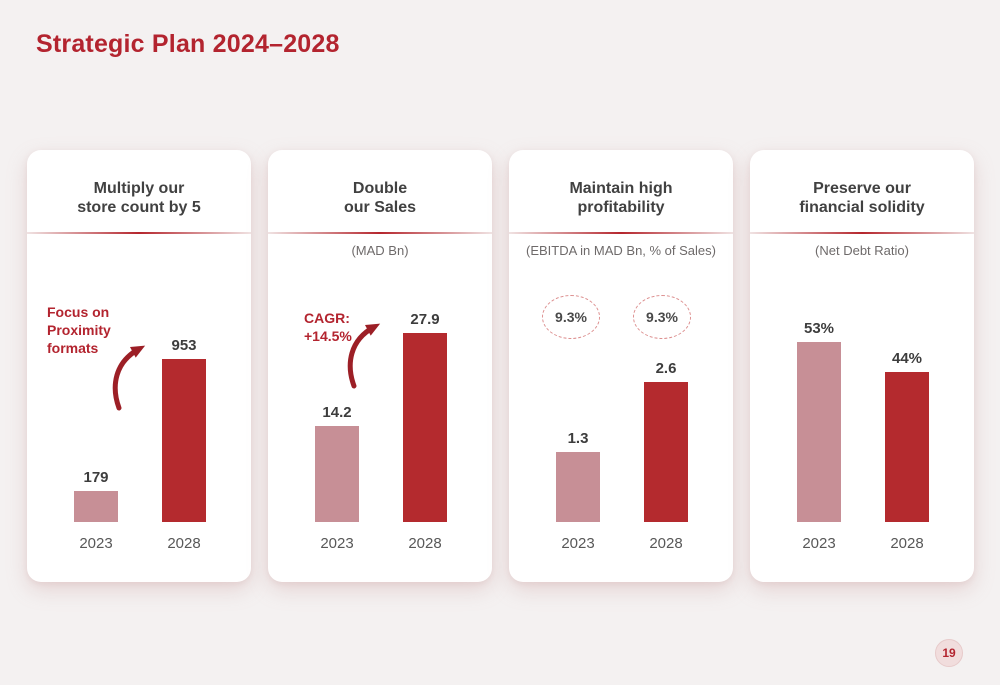 This screenshot has width=1000, height=685. What do you see at coordinates (425, 319) in the screenshot?
I see `bar-value-label: 27.9` at bounding box center [425, 319].